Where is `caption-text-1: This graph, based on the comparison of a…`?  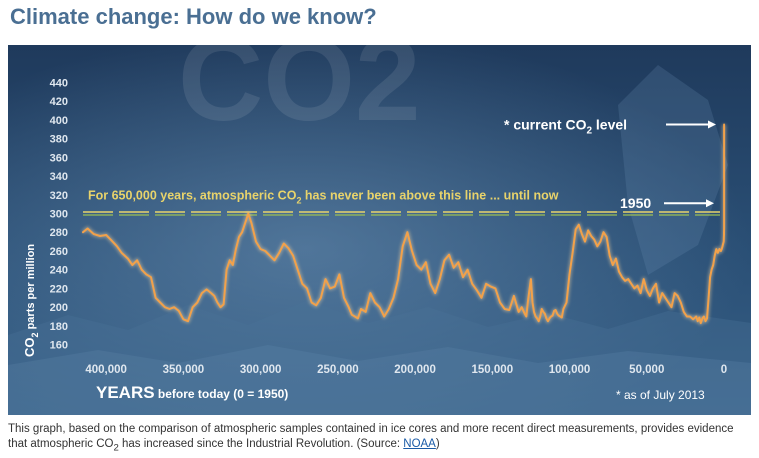 caption-text-1: This graph, based on the comparison of a… is located at coordinates (371, 436).